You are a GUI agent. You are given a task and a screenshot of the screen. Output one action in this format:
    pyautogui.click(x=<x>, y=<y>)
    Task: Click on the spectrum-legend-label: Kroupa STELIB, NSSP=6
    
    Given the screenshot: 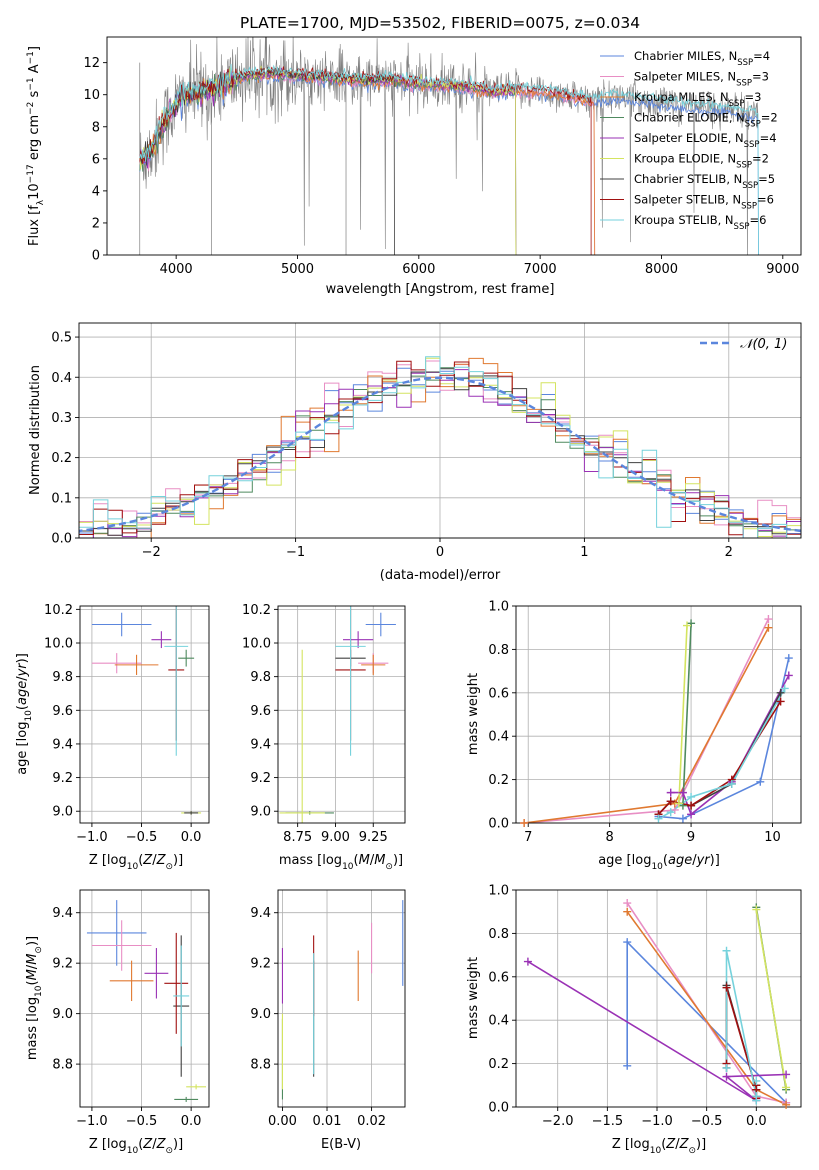 What is the action you would take?
    pyautogui.click(x=700, y=222)
    